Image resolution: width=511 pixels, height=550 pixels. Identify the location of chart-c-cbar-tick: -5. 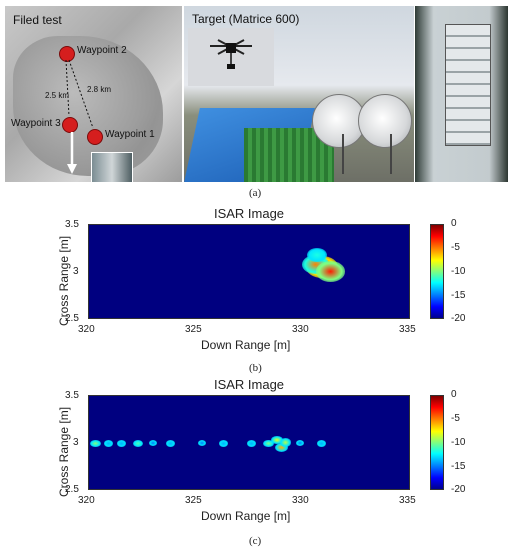
(455, 418).